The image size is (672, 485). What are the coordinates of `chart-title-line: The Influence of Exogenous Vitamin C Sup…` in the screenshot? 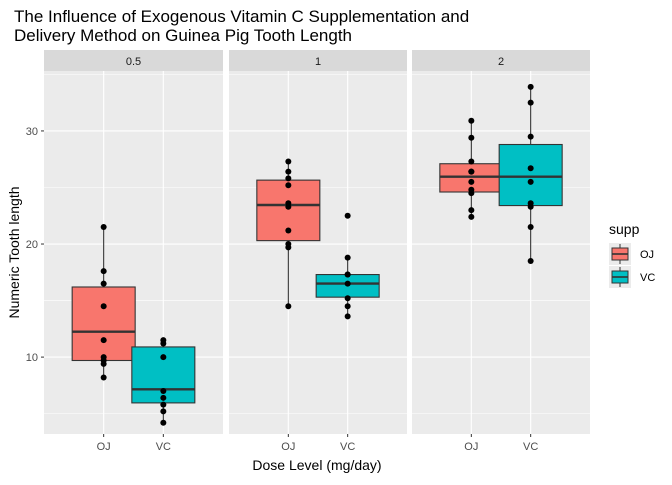 It's located at (241, 16).